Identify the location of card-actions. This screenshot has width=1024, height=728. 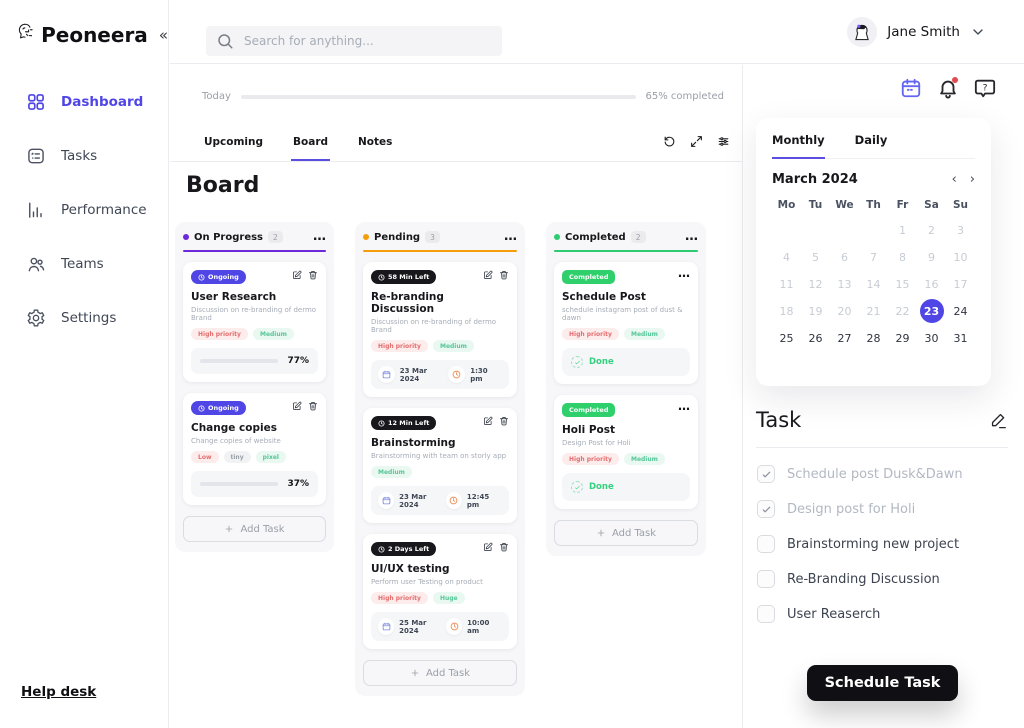
(496, 421).